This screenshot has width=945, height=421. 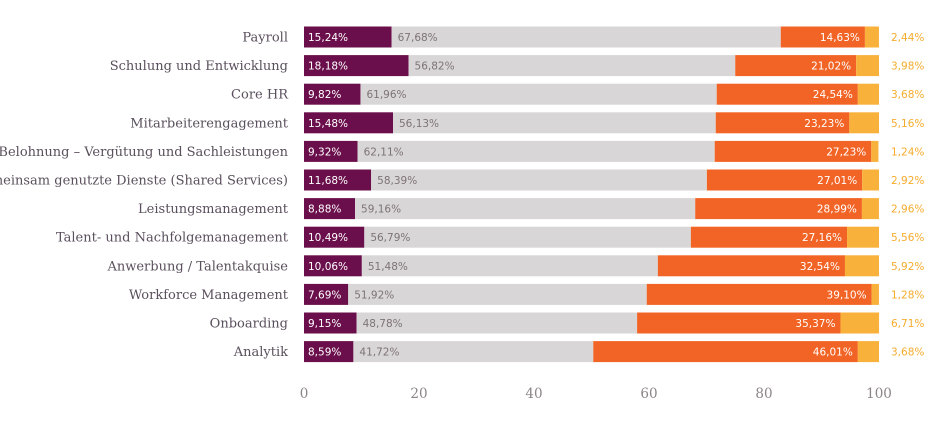 What do you see at coordinates (209, 295) in the screenshot?
I see `category-label: Workforce Management` at bounding box center [209, 295].